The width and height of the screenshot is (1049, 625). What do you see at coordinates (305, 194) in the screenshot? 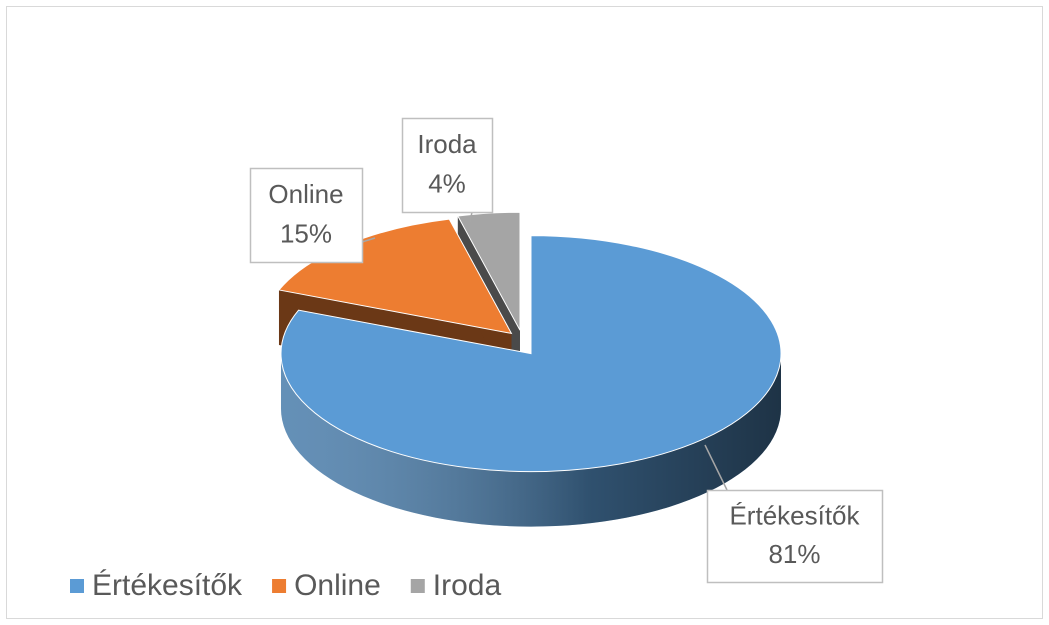
I see `data-label-category: Online` at bounding box center [305, 194].